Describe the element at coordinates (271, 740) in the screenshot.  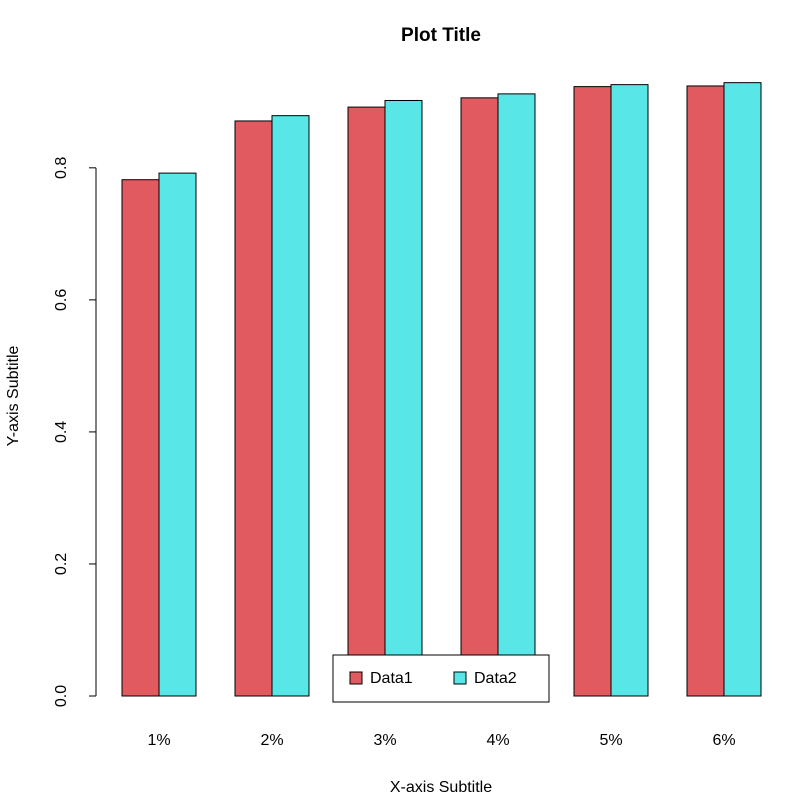
I see `x-tick-label: 2%` at that location.